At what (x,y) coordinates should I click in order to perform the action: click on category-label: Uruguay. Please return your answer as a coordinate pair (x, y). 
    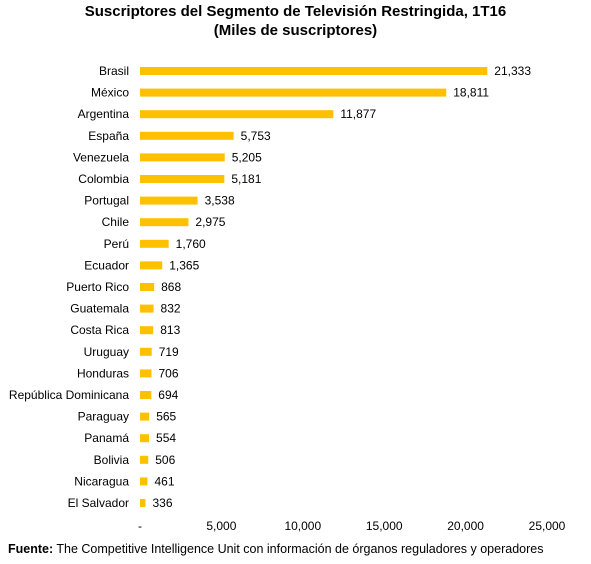
    Looking at the image, I should click on (106, 352).